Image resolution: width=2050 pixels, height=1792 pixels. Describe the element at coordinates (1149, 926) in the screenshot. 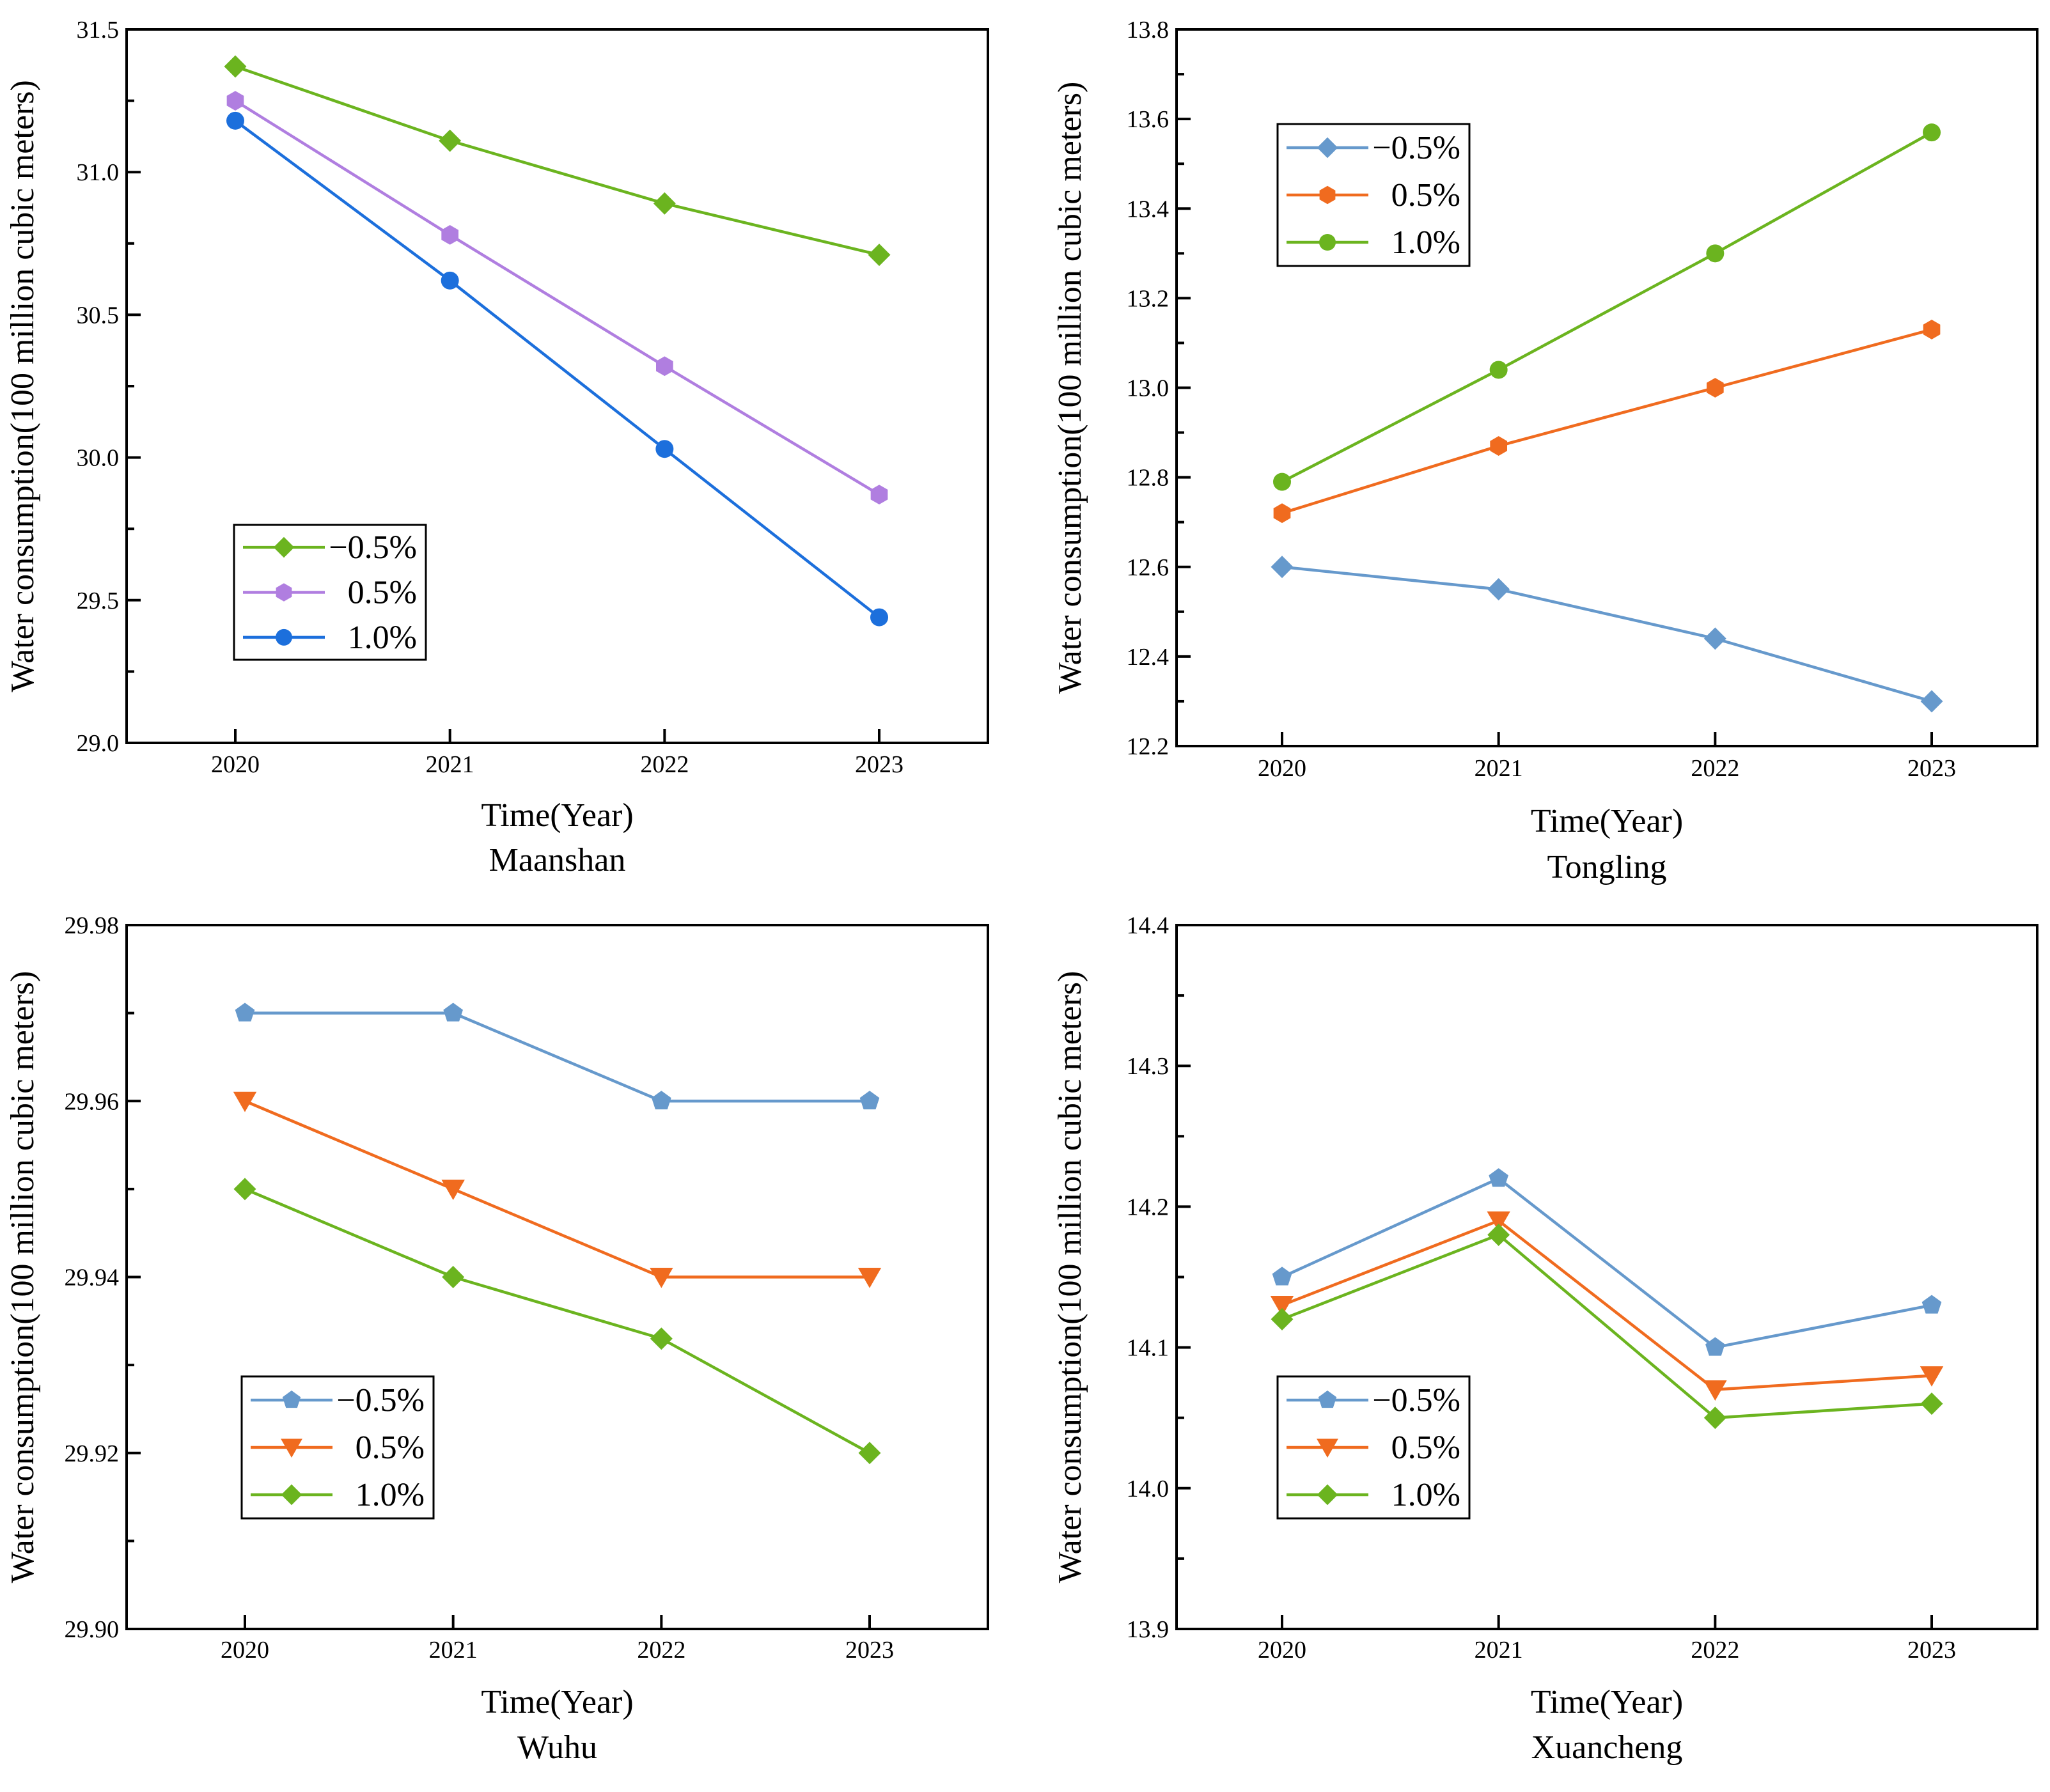

I see `y-tick-label: 14.4` at that location.